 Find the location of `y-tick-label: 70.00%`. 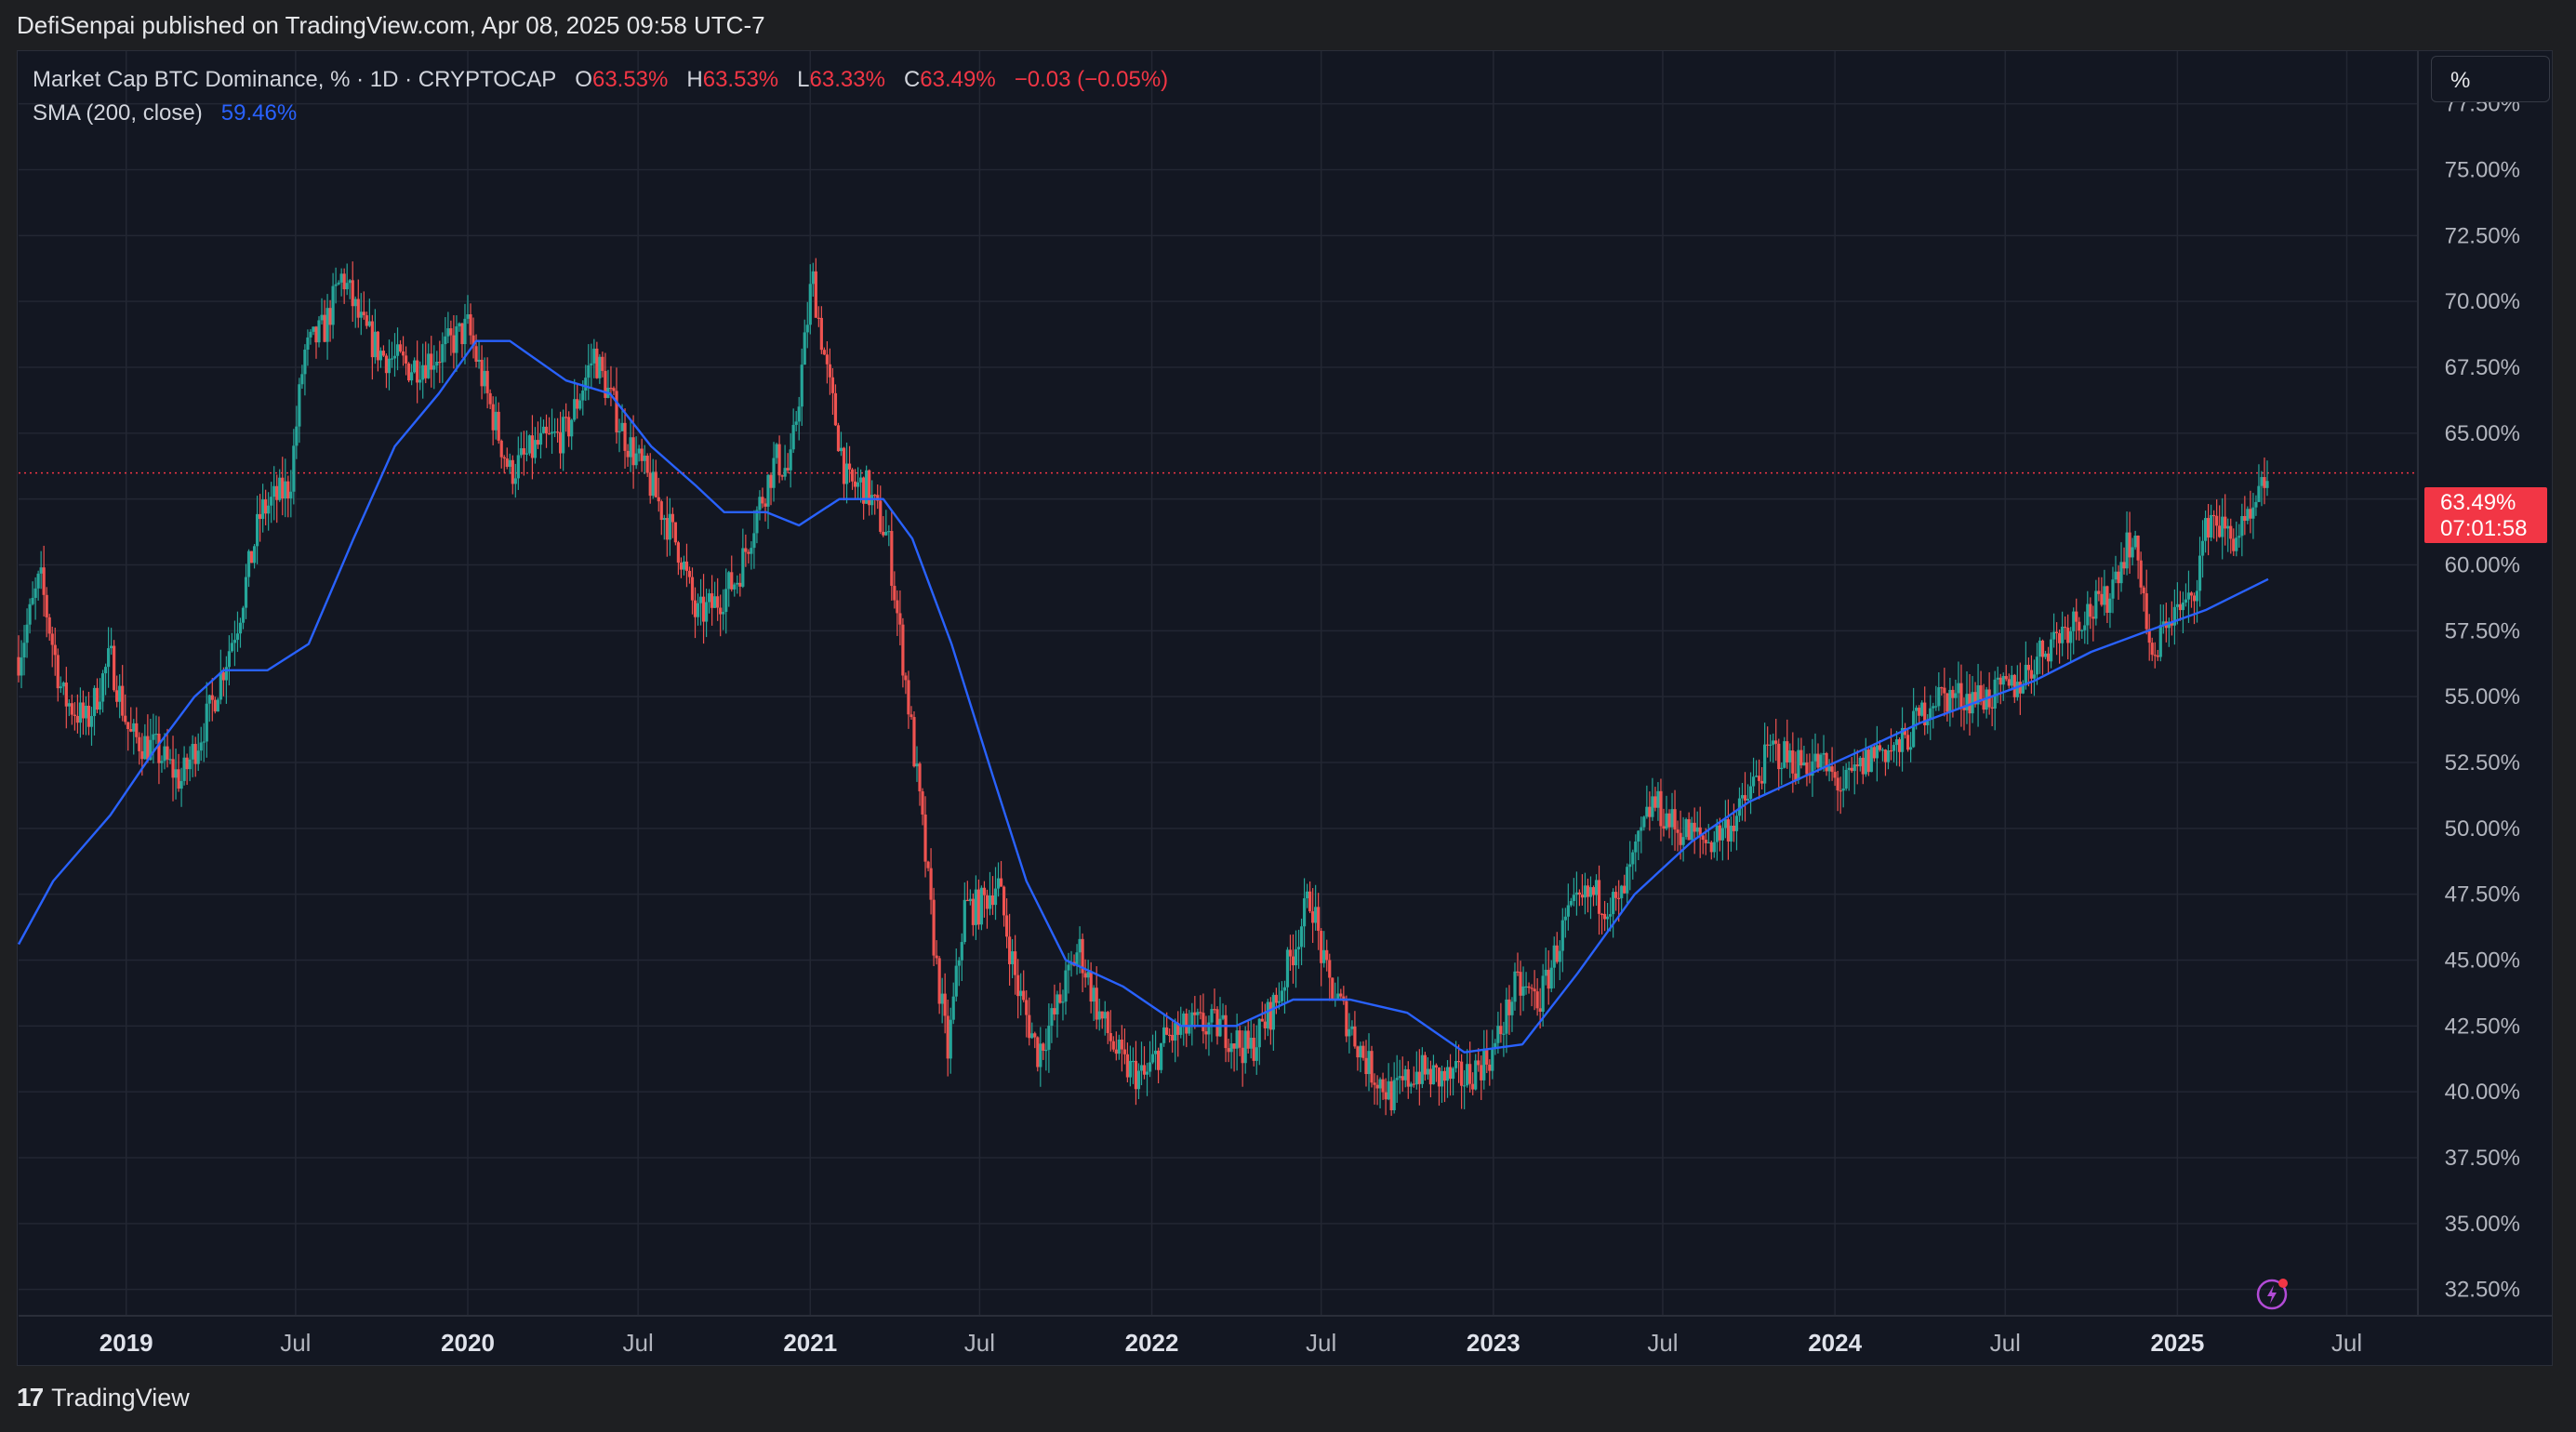

y-tick-label: 70.00% is located at coordinates (2482, 301).